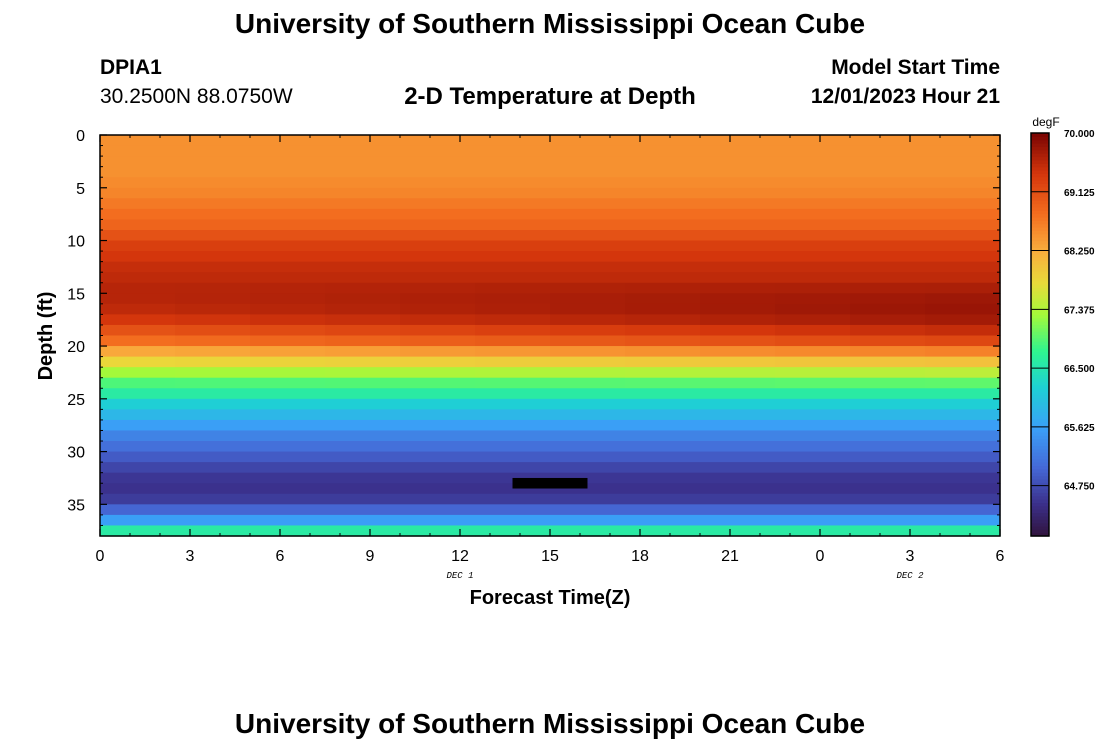  I want to click on colorbar-tick-label: 64.750, so click(1079, 487).